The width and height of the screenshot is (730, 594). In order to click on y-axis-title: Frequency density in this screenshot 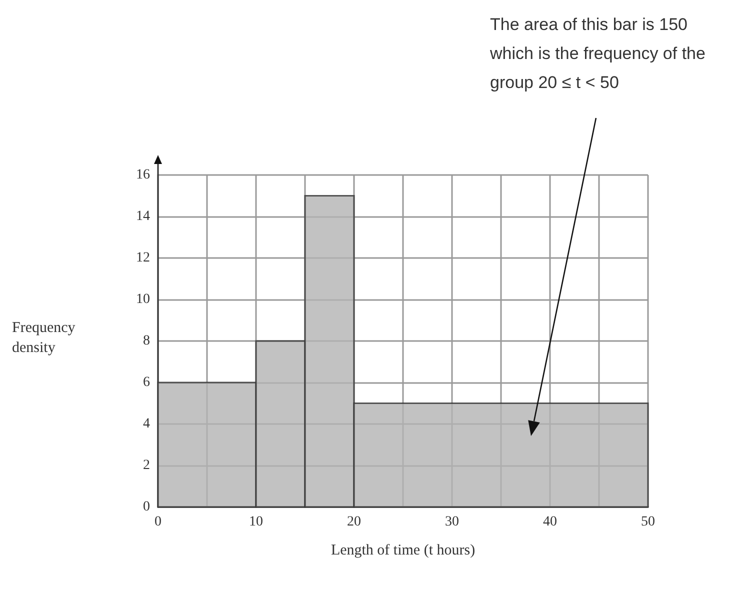, I will do `click(46, 338)`.